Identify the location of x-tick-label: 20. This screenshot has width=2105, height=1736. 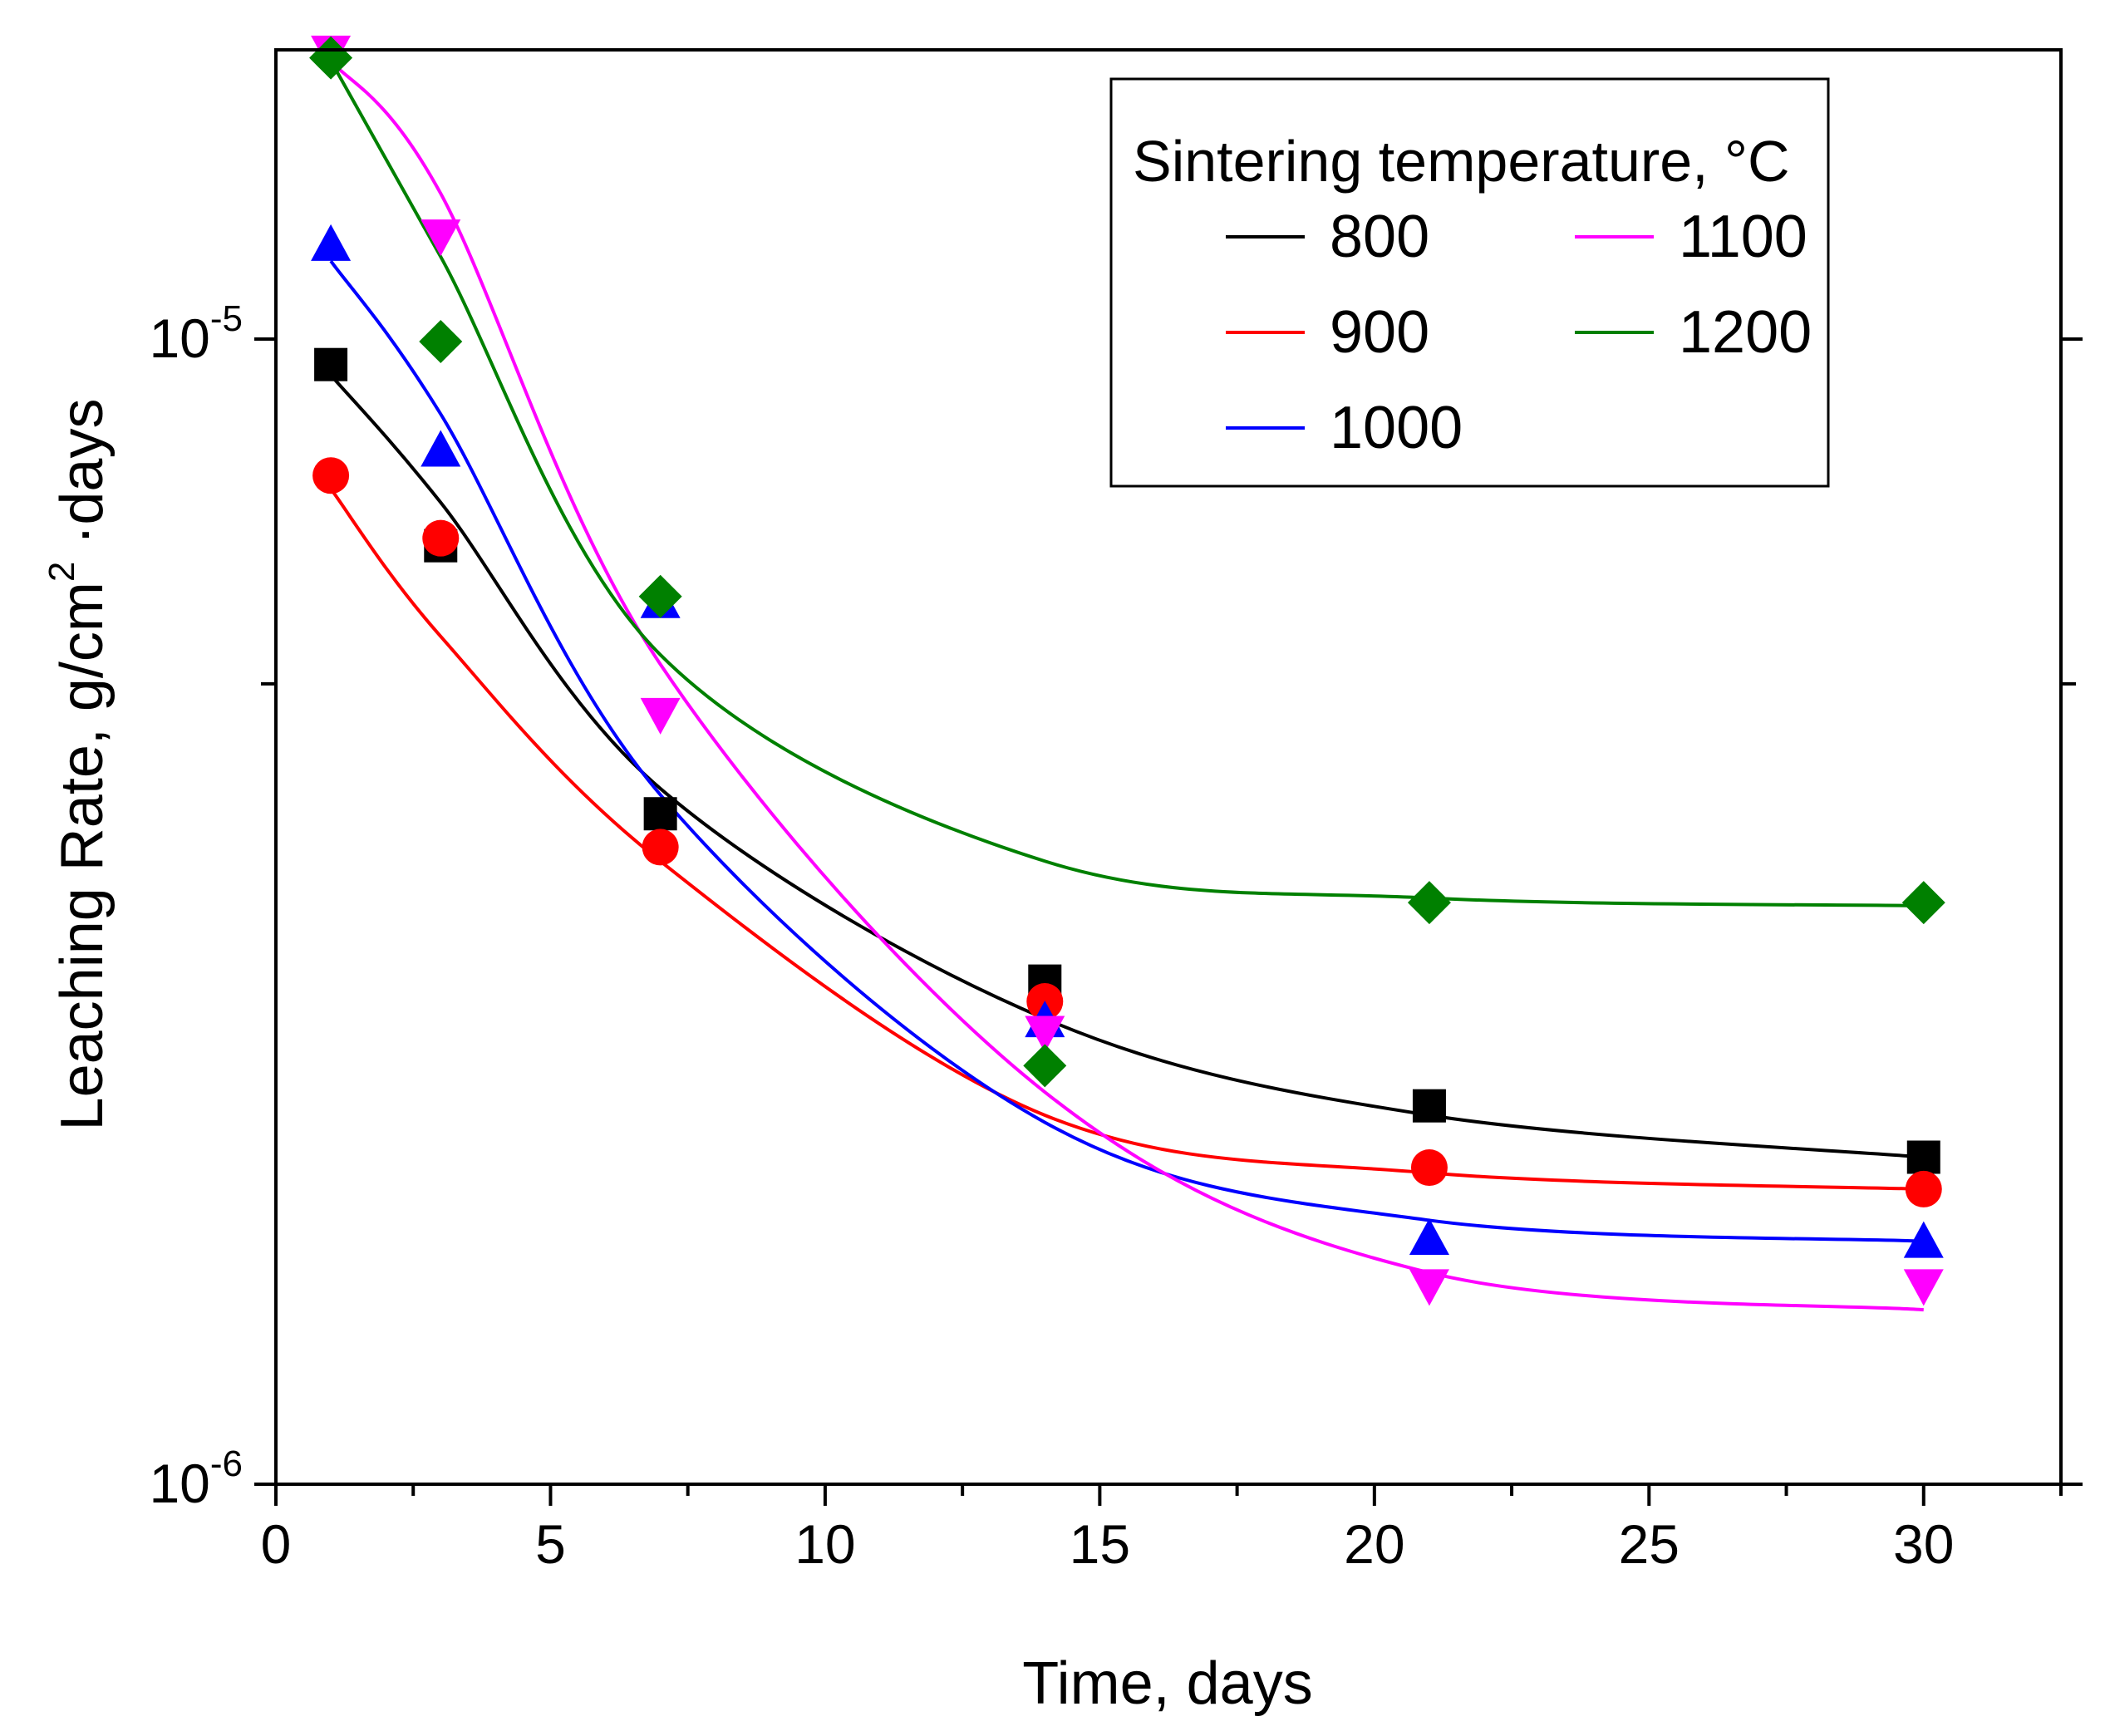
(1374, 1544).